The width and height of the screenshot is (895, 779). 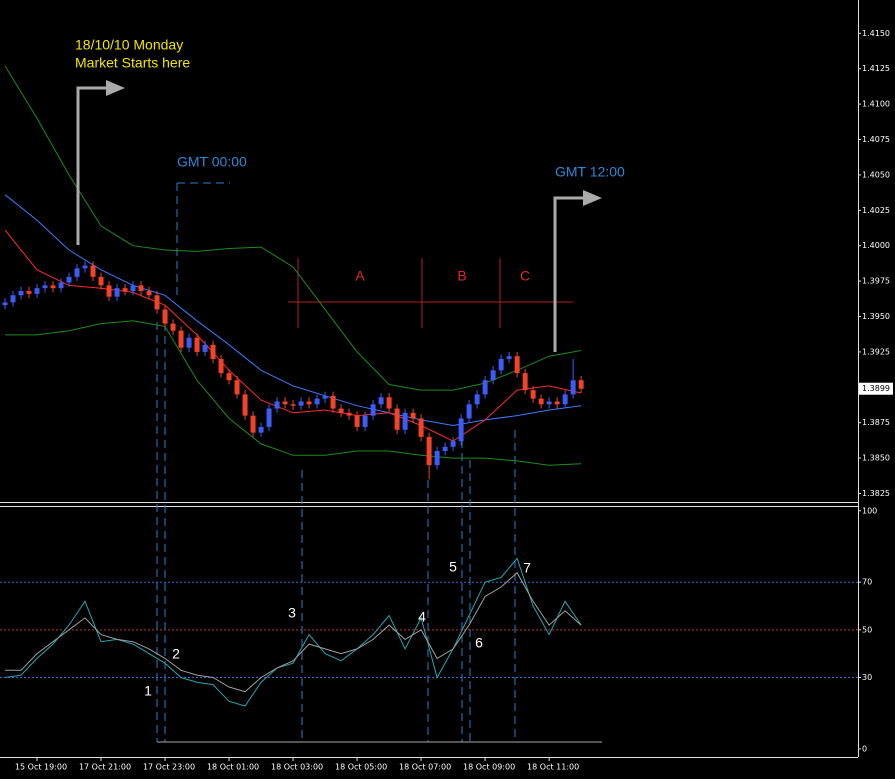 What do you see at coordinates (361, 767) in the screenshot?
I see `x-tick-label: 18 Oct 05:00` at bounding box center [361, 767].